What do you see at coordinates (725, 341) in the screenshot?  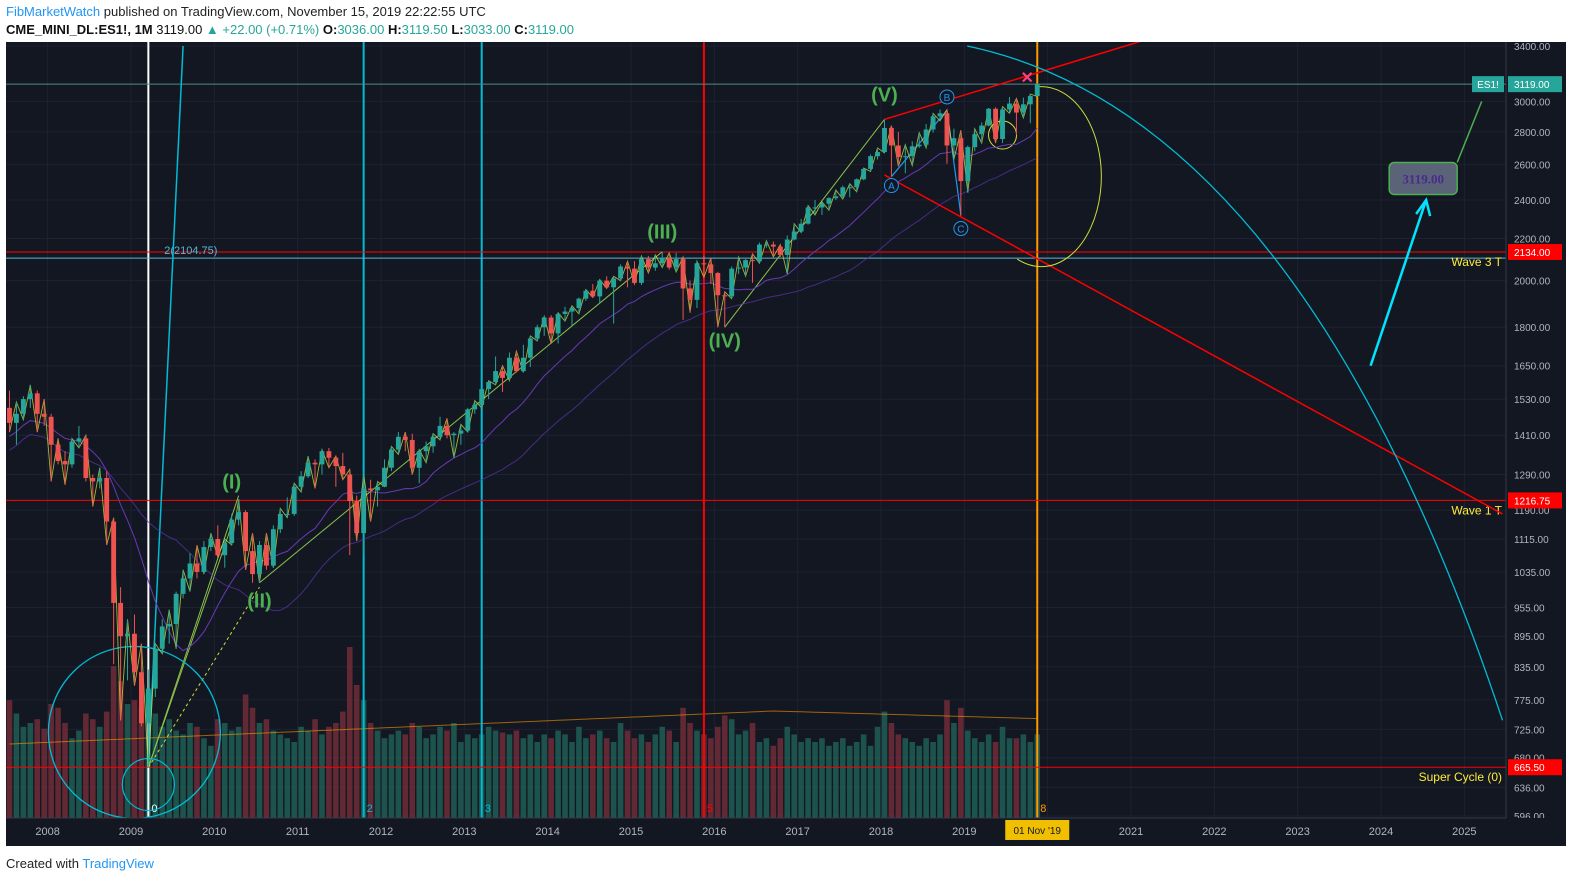 I see `wave-label: (IV)` at bounding box center [725, 341].